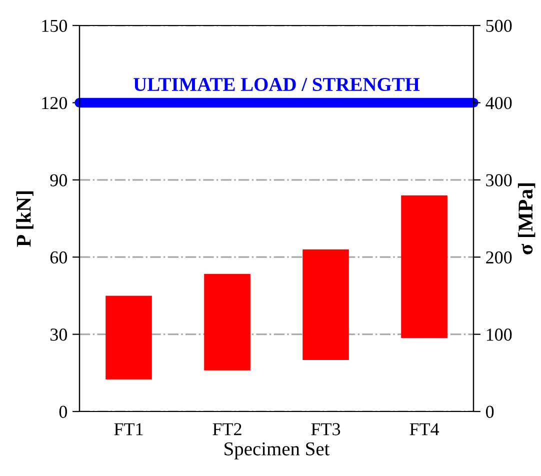  I want to click on y2-tick-label: 200, so click(499, 257).